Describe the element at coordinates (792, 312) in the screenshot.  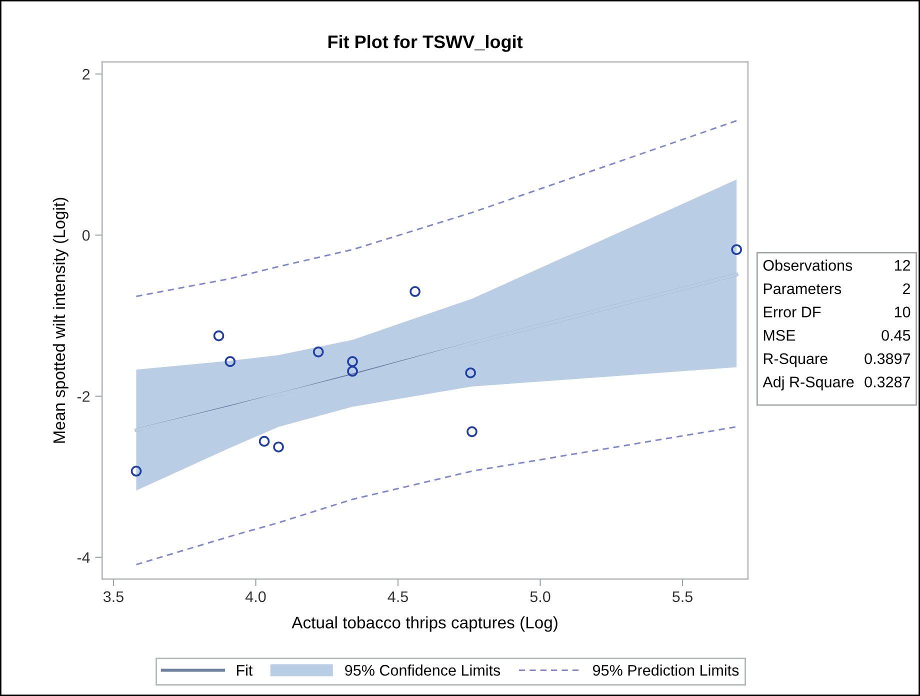
I see `text: Error DF` at that location.